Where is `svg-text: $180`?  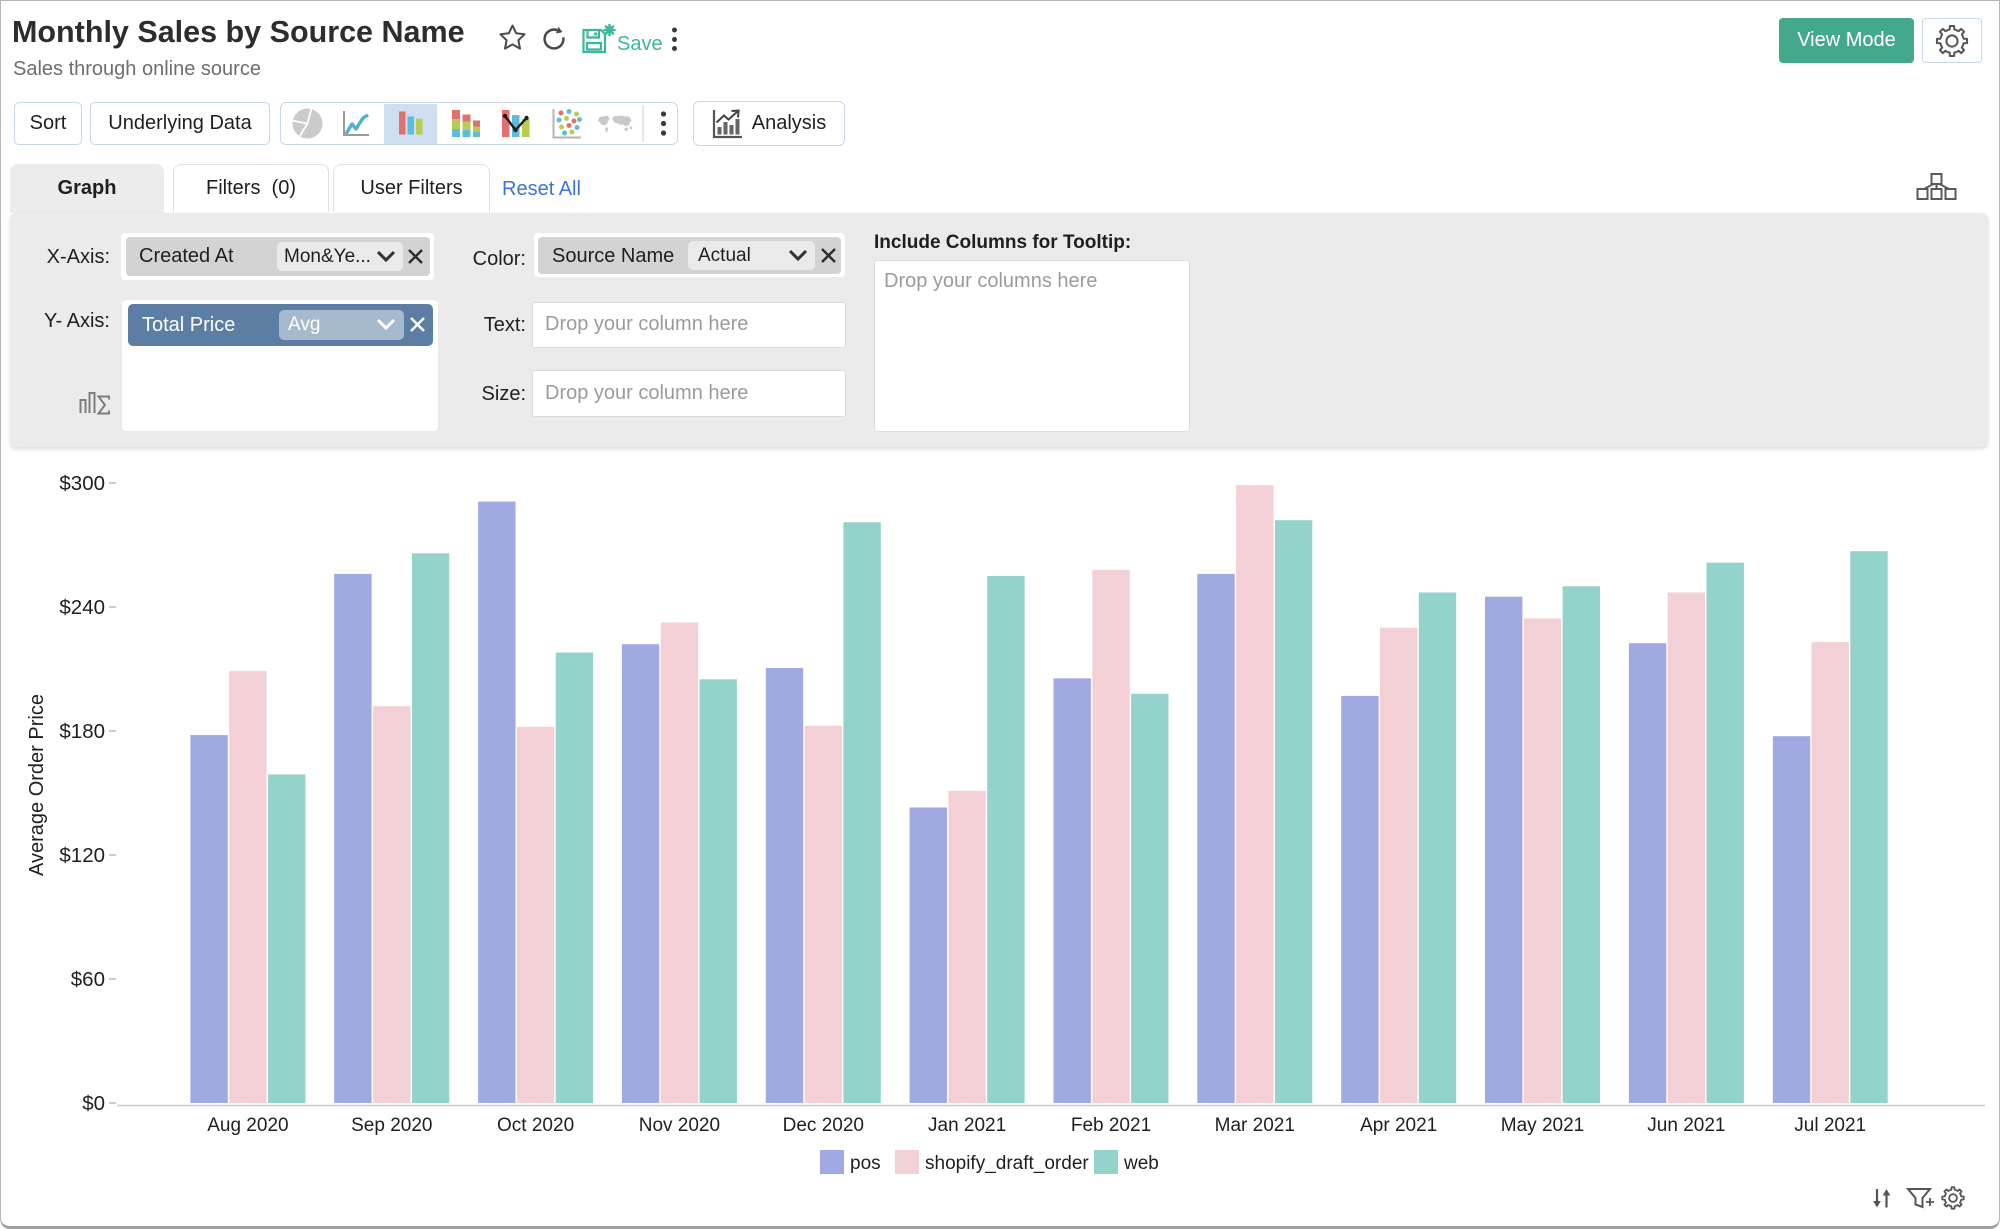
svg-text: $180 is located at coordinates (82, 731).